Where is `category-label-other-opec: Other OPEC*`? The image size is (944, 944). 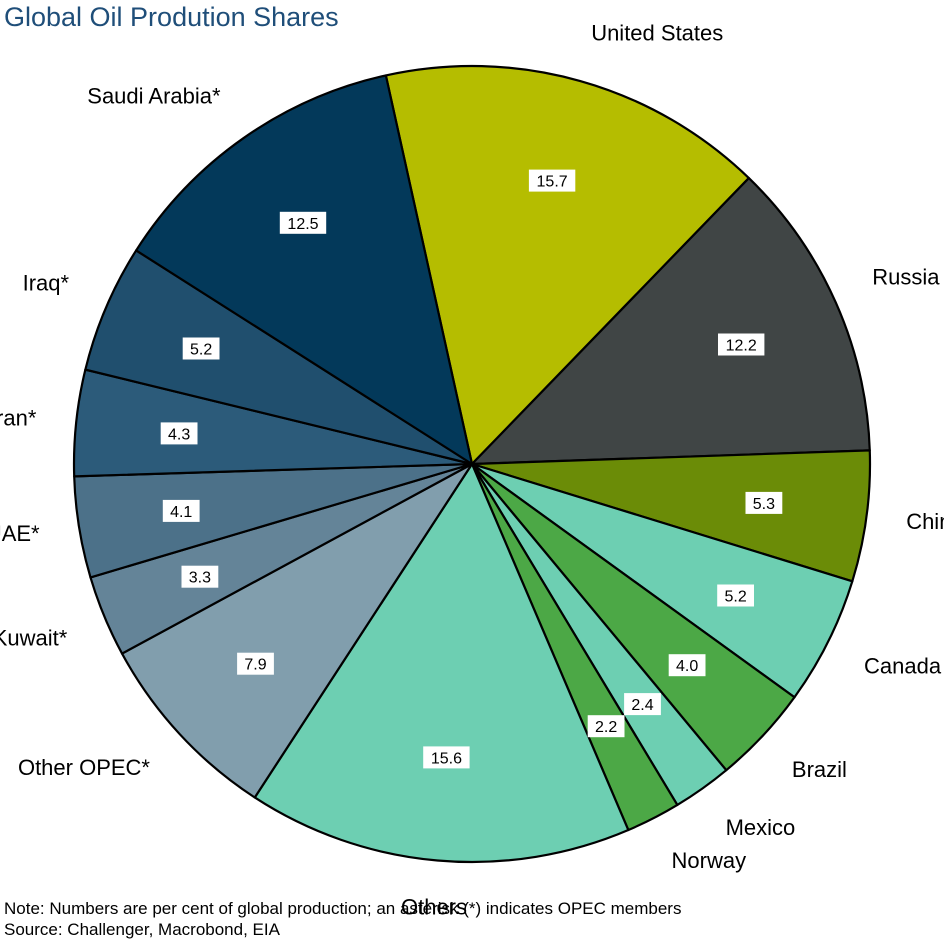
category-label-other-opec: Other OPEC* is located at coordinates (84, 767).